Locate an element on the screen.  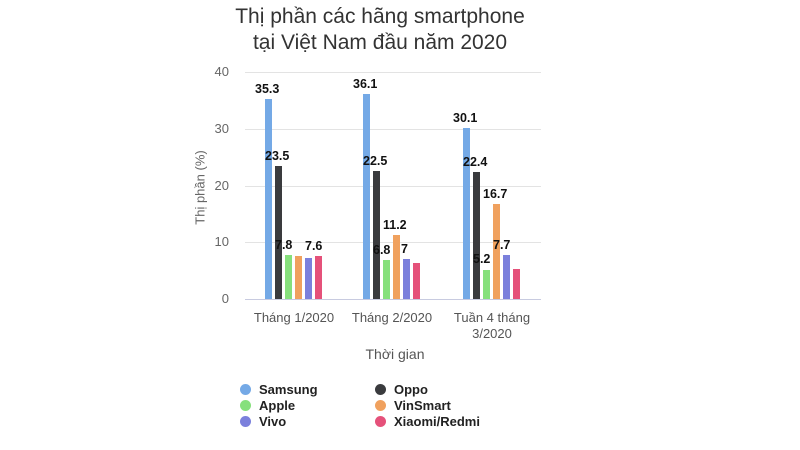
title-line-2: tại Việt Nam đầu năm 2020 is located at coordinates (380, 42).